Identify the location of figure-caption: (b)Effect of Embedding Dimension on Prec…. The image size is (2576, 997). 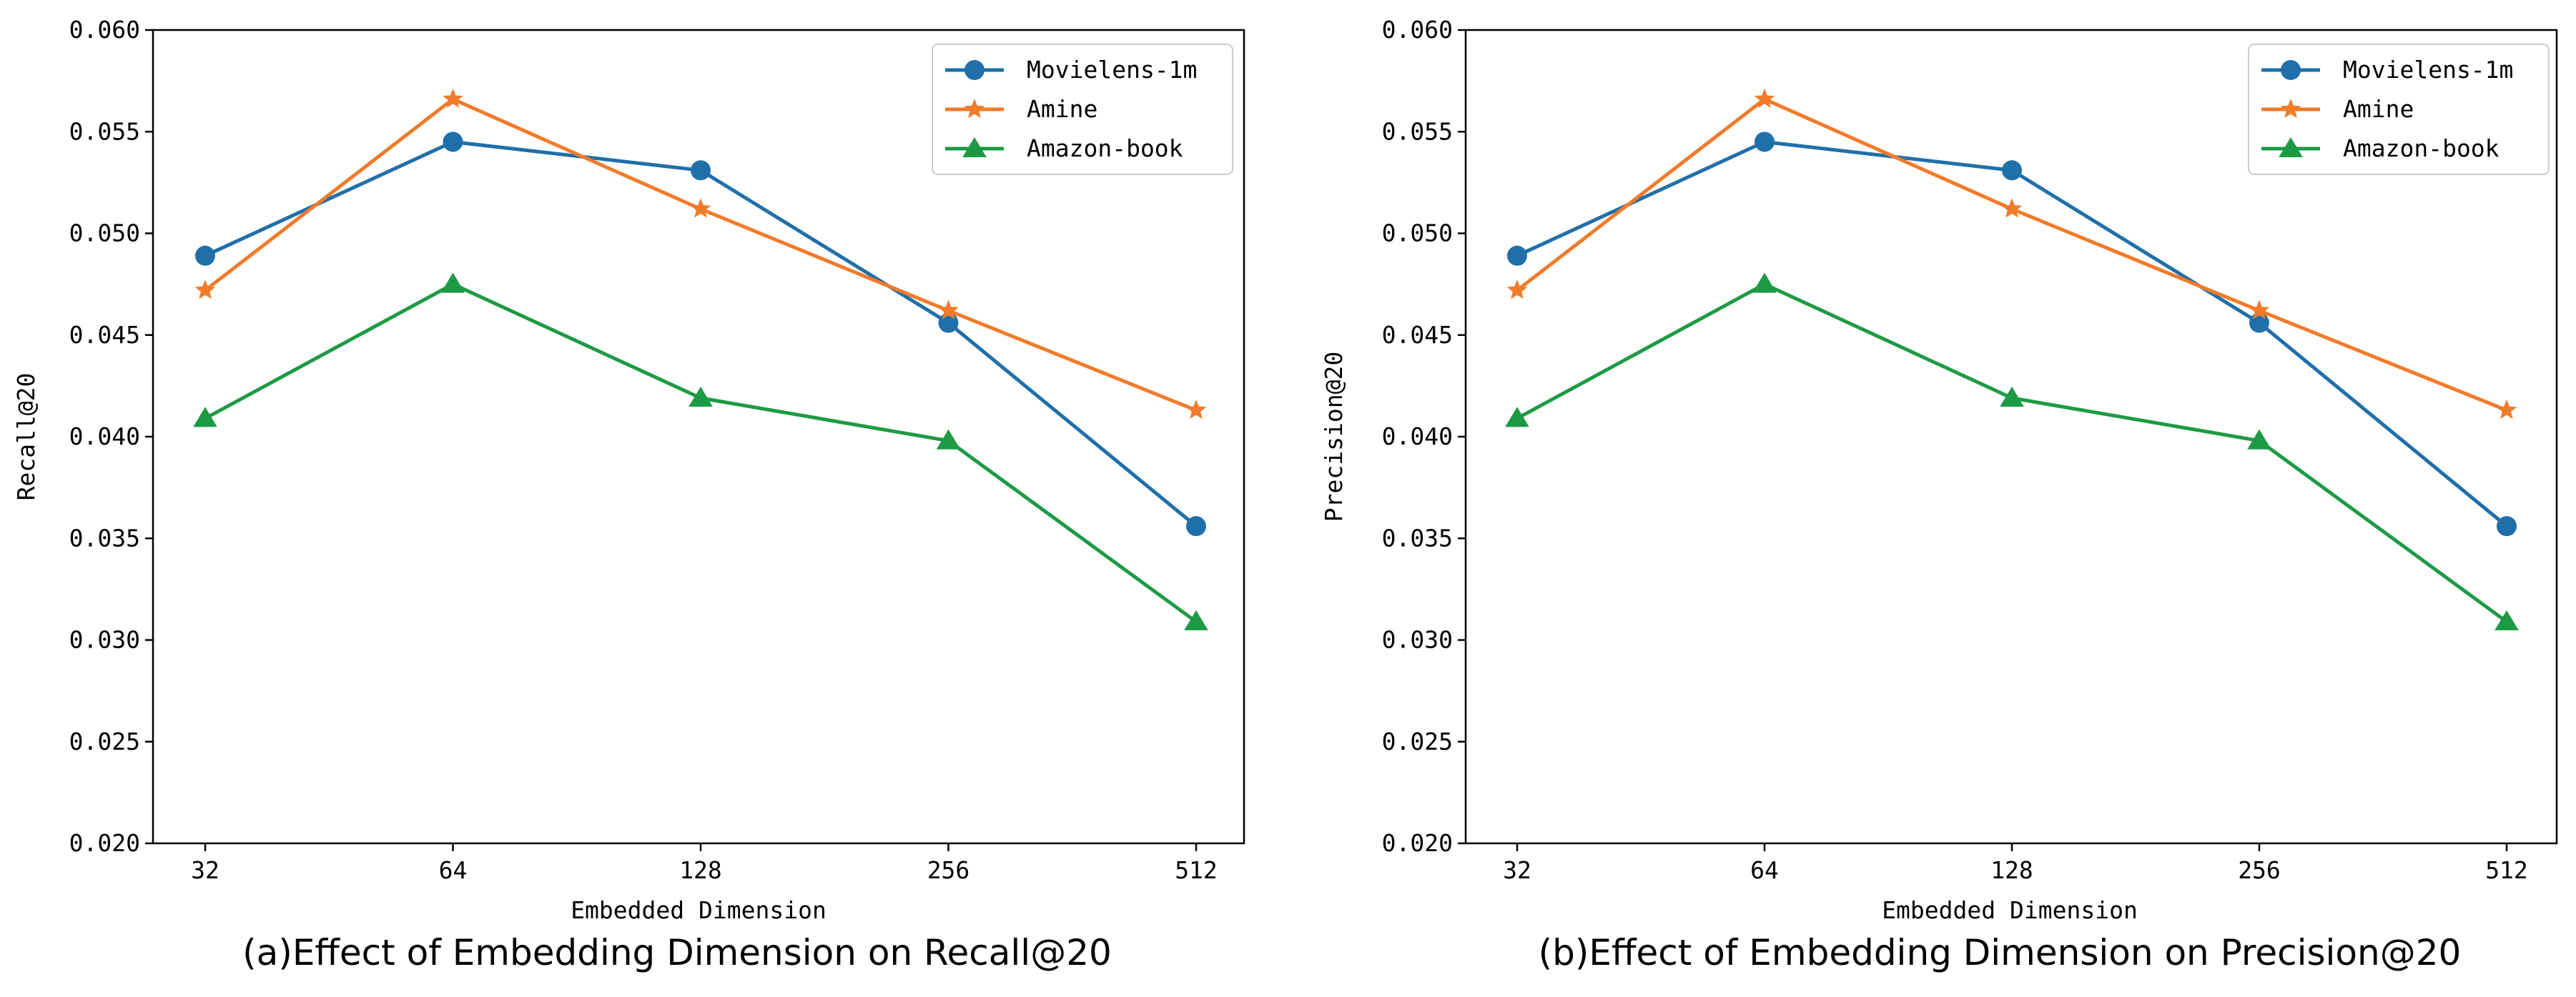
(2000, 952).